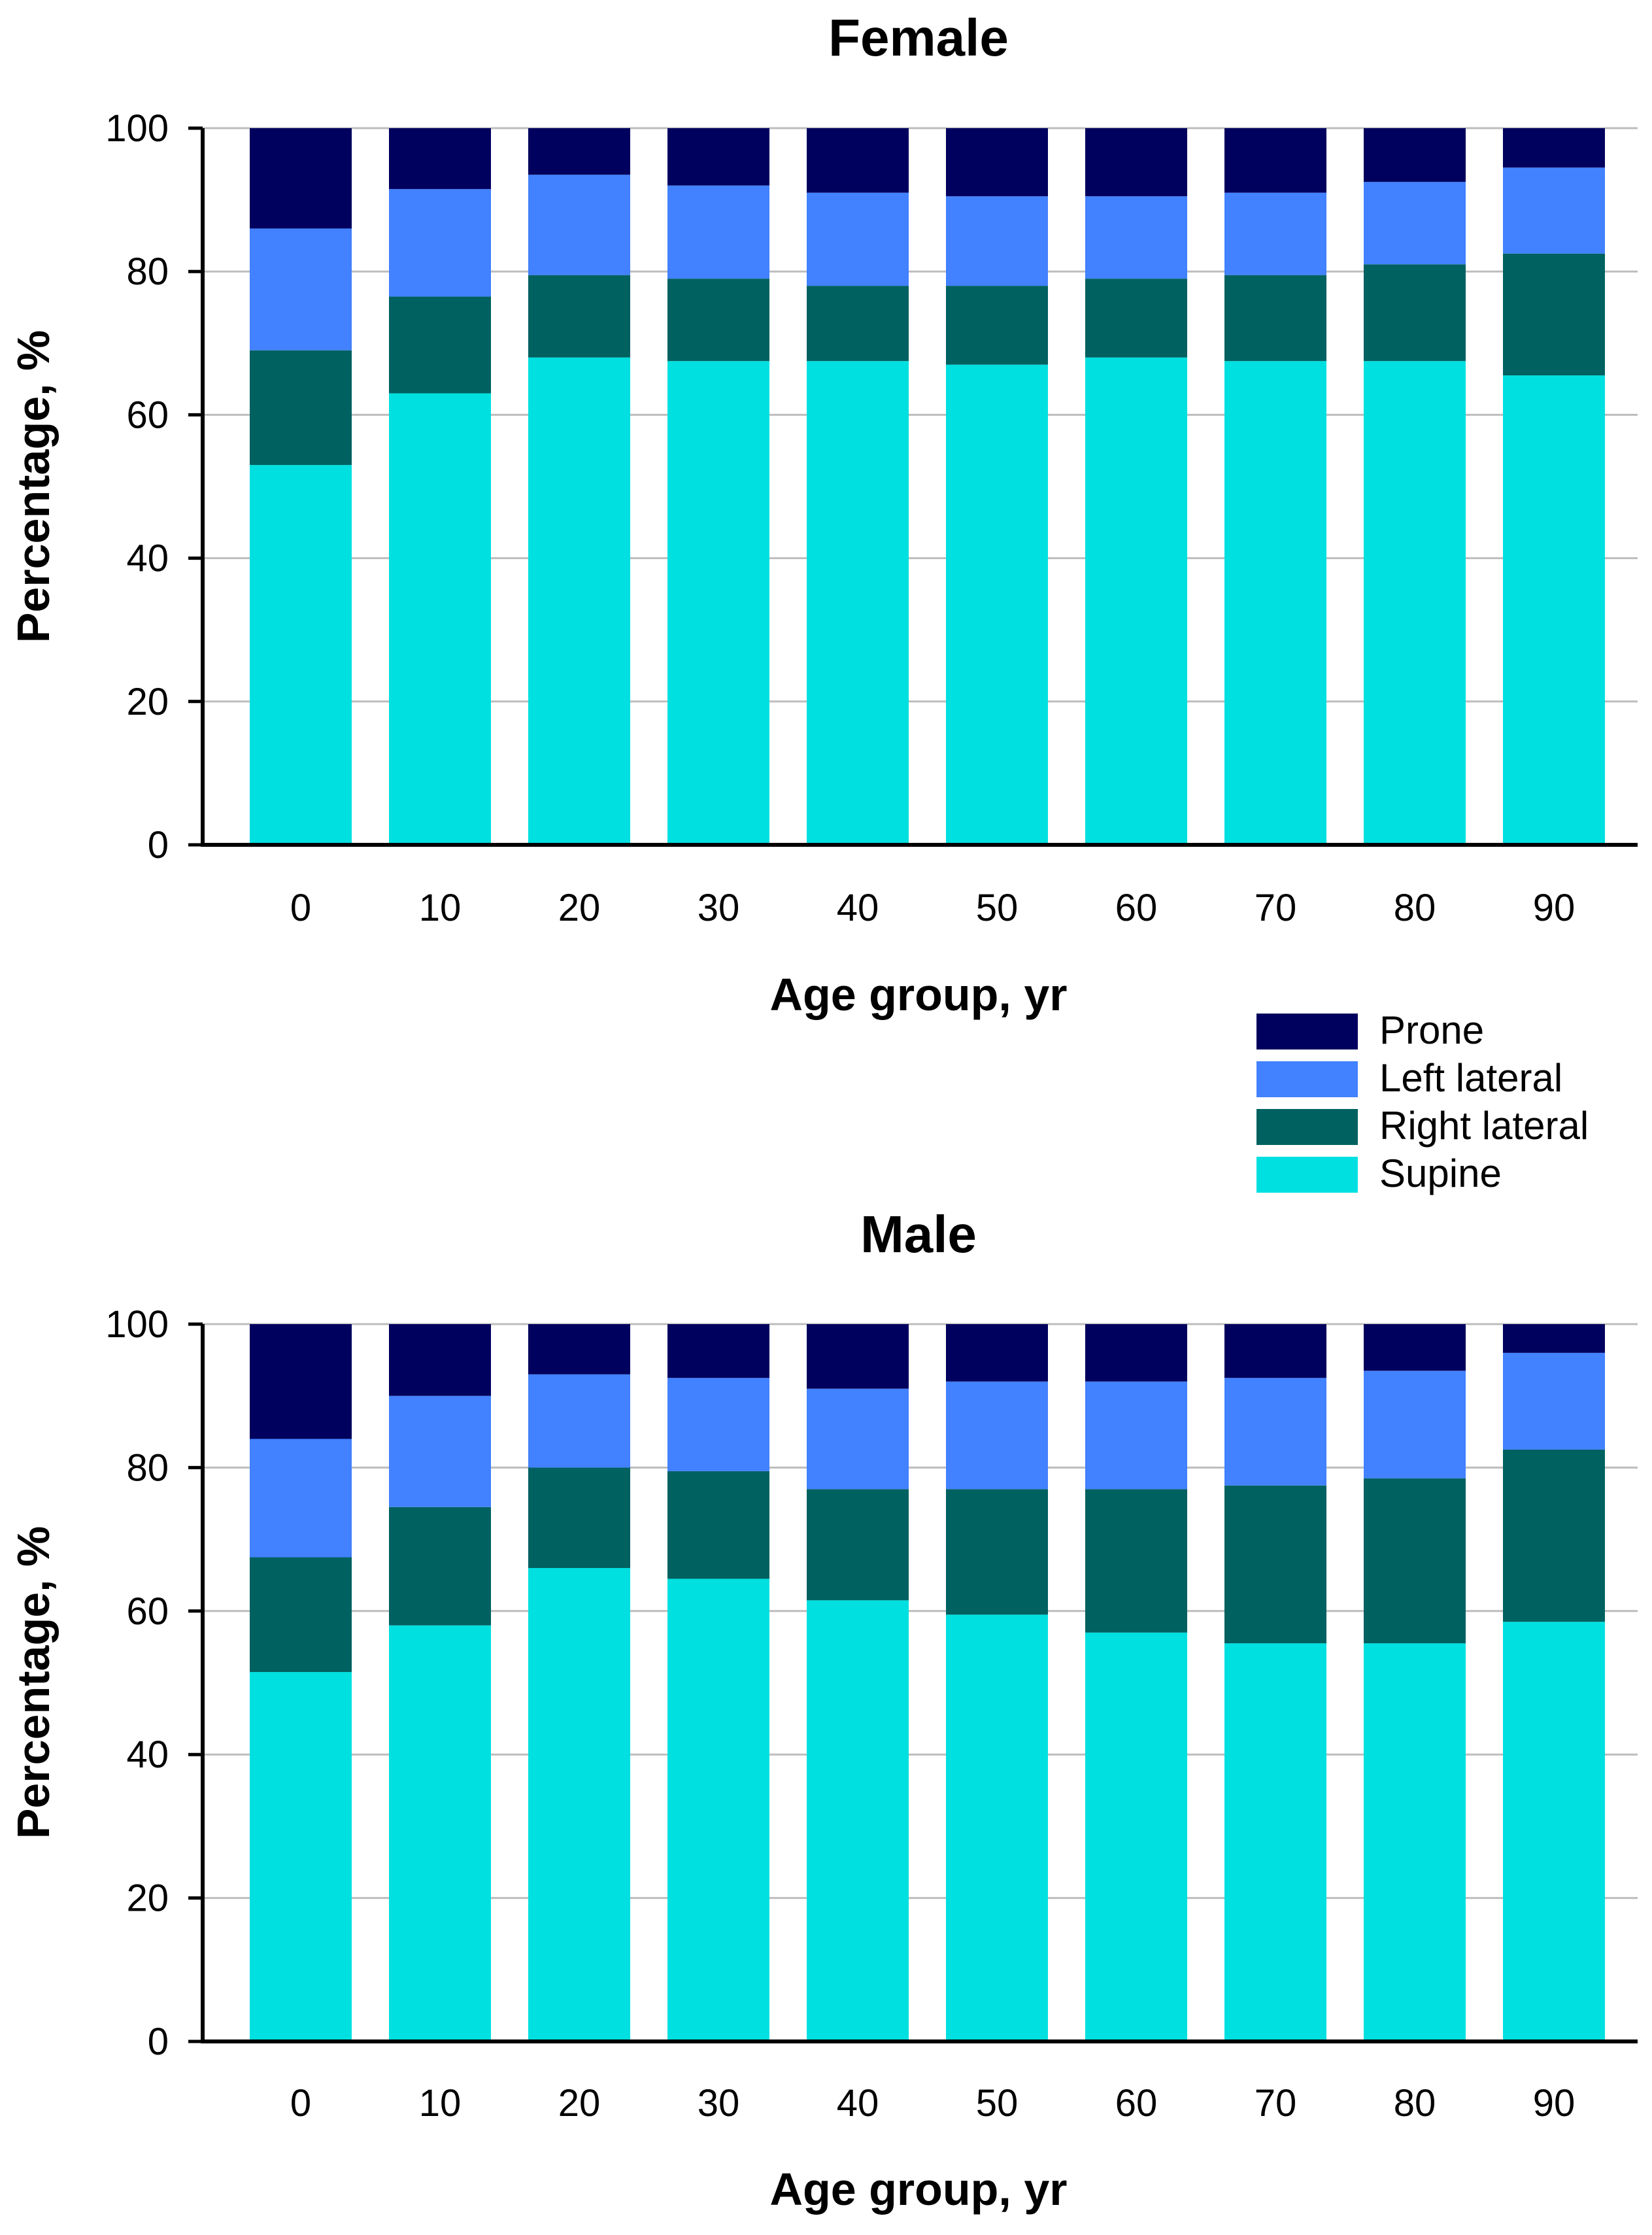  I want to click on legend-label-left-lateral: Left lateral, so click(1470, 1078).